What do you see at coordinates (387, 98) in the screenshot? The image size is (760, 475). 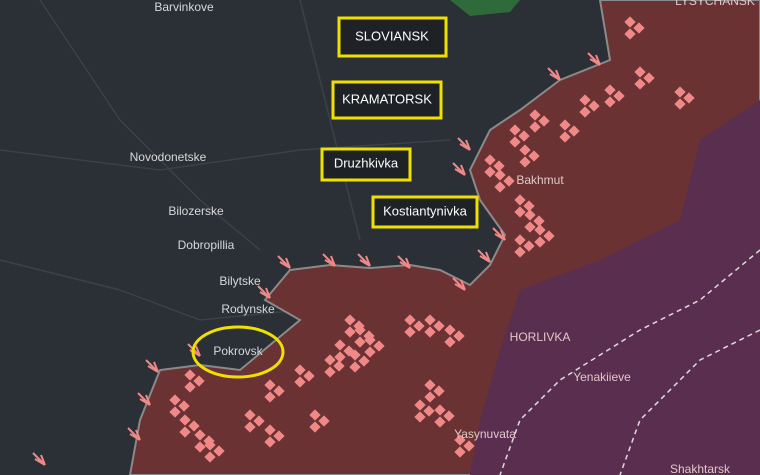 I see `highlight-label: KRAMATORSK` at bounding box center [387, 98].